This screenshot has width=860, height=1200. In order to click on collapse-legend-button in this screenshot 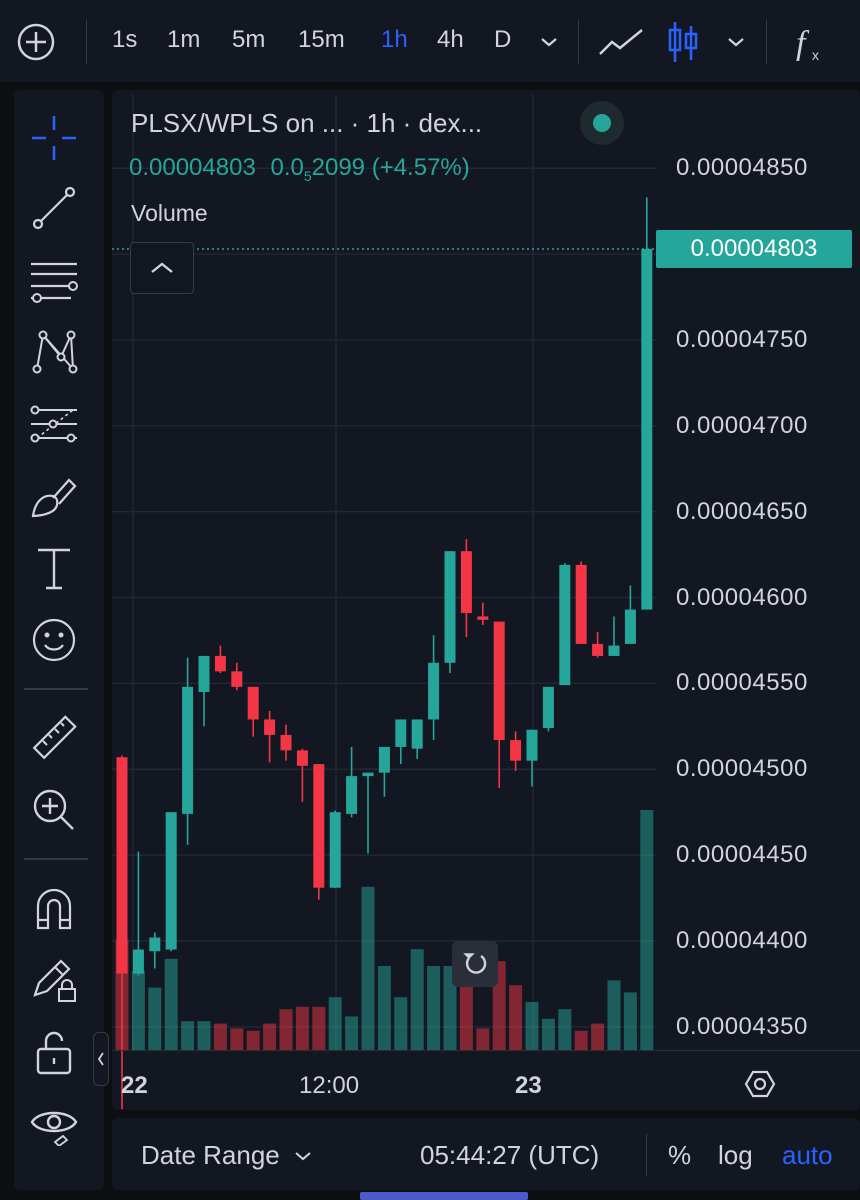, I will do `click(162, 268)`.